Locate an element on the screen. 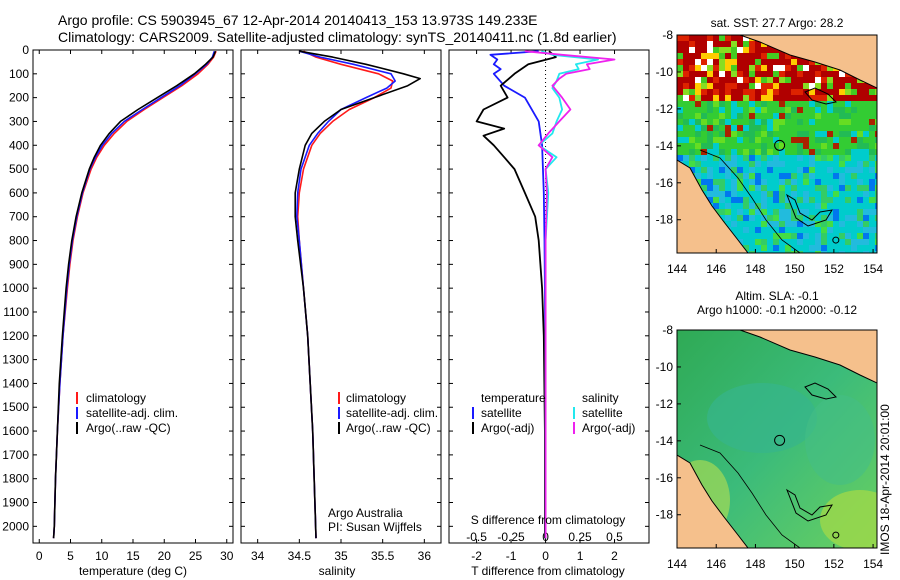 The image size is (900, 580). map-x-tick-label: 152 is located at coordinates (834, 564).